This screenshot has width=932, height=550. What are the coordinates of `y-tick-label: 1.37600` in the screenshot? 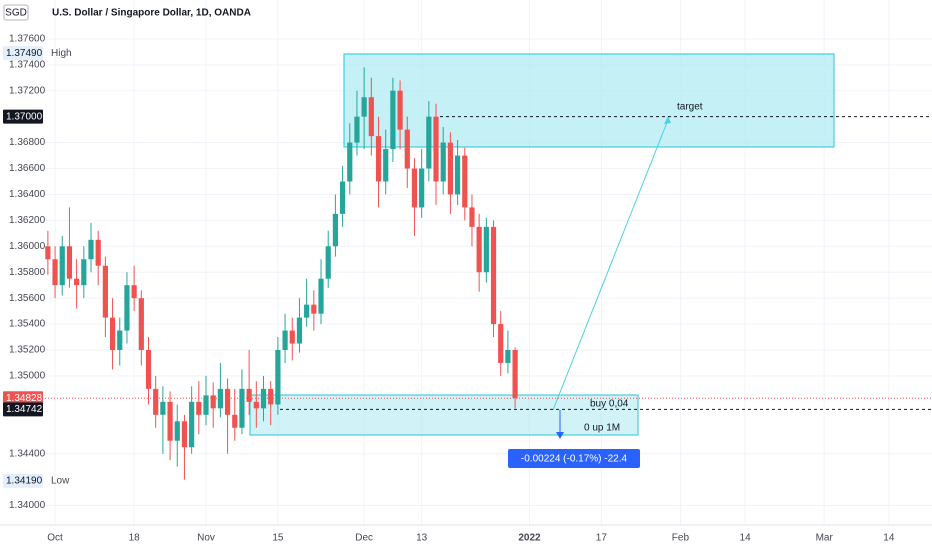 It's located at (27, 39).